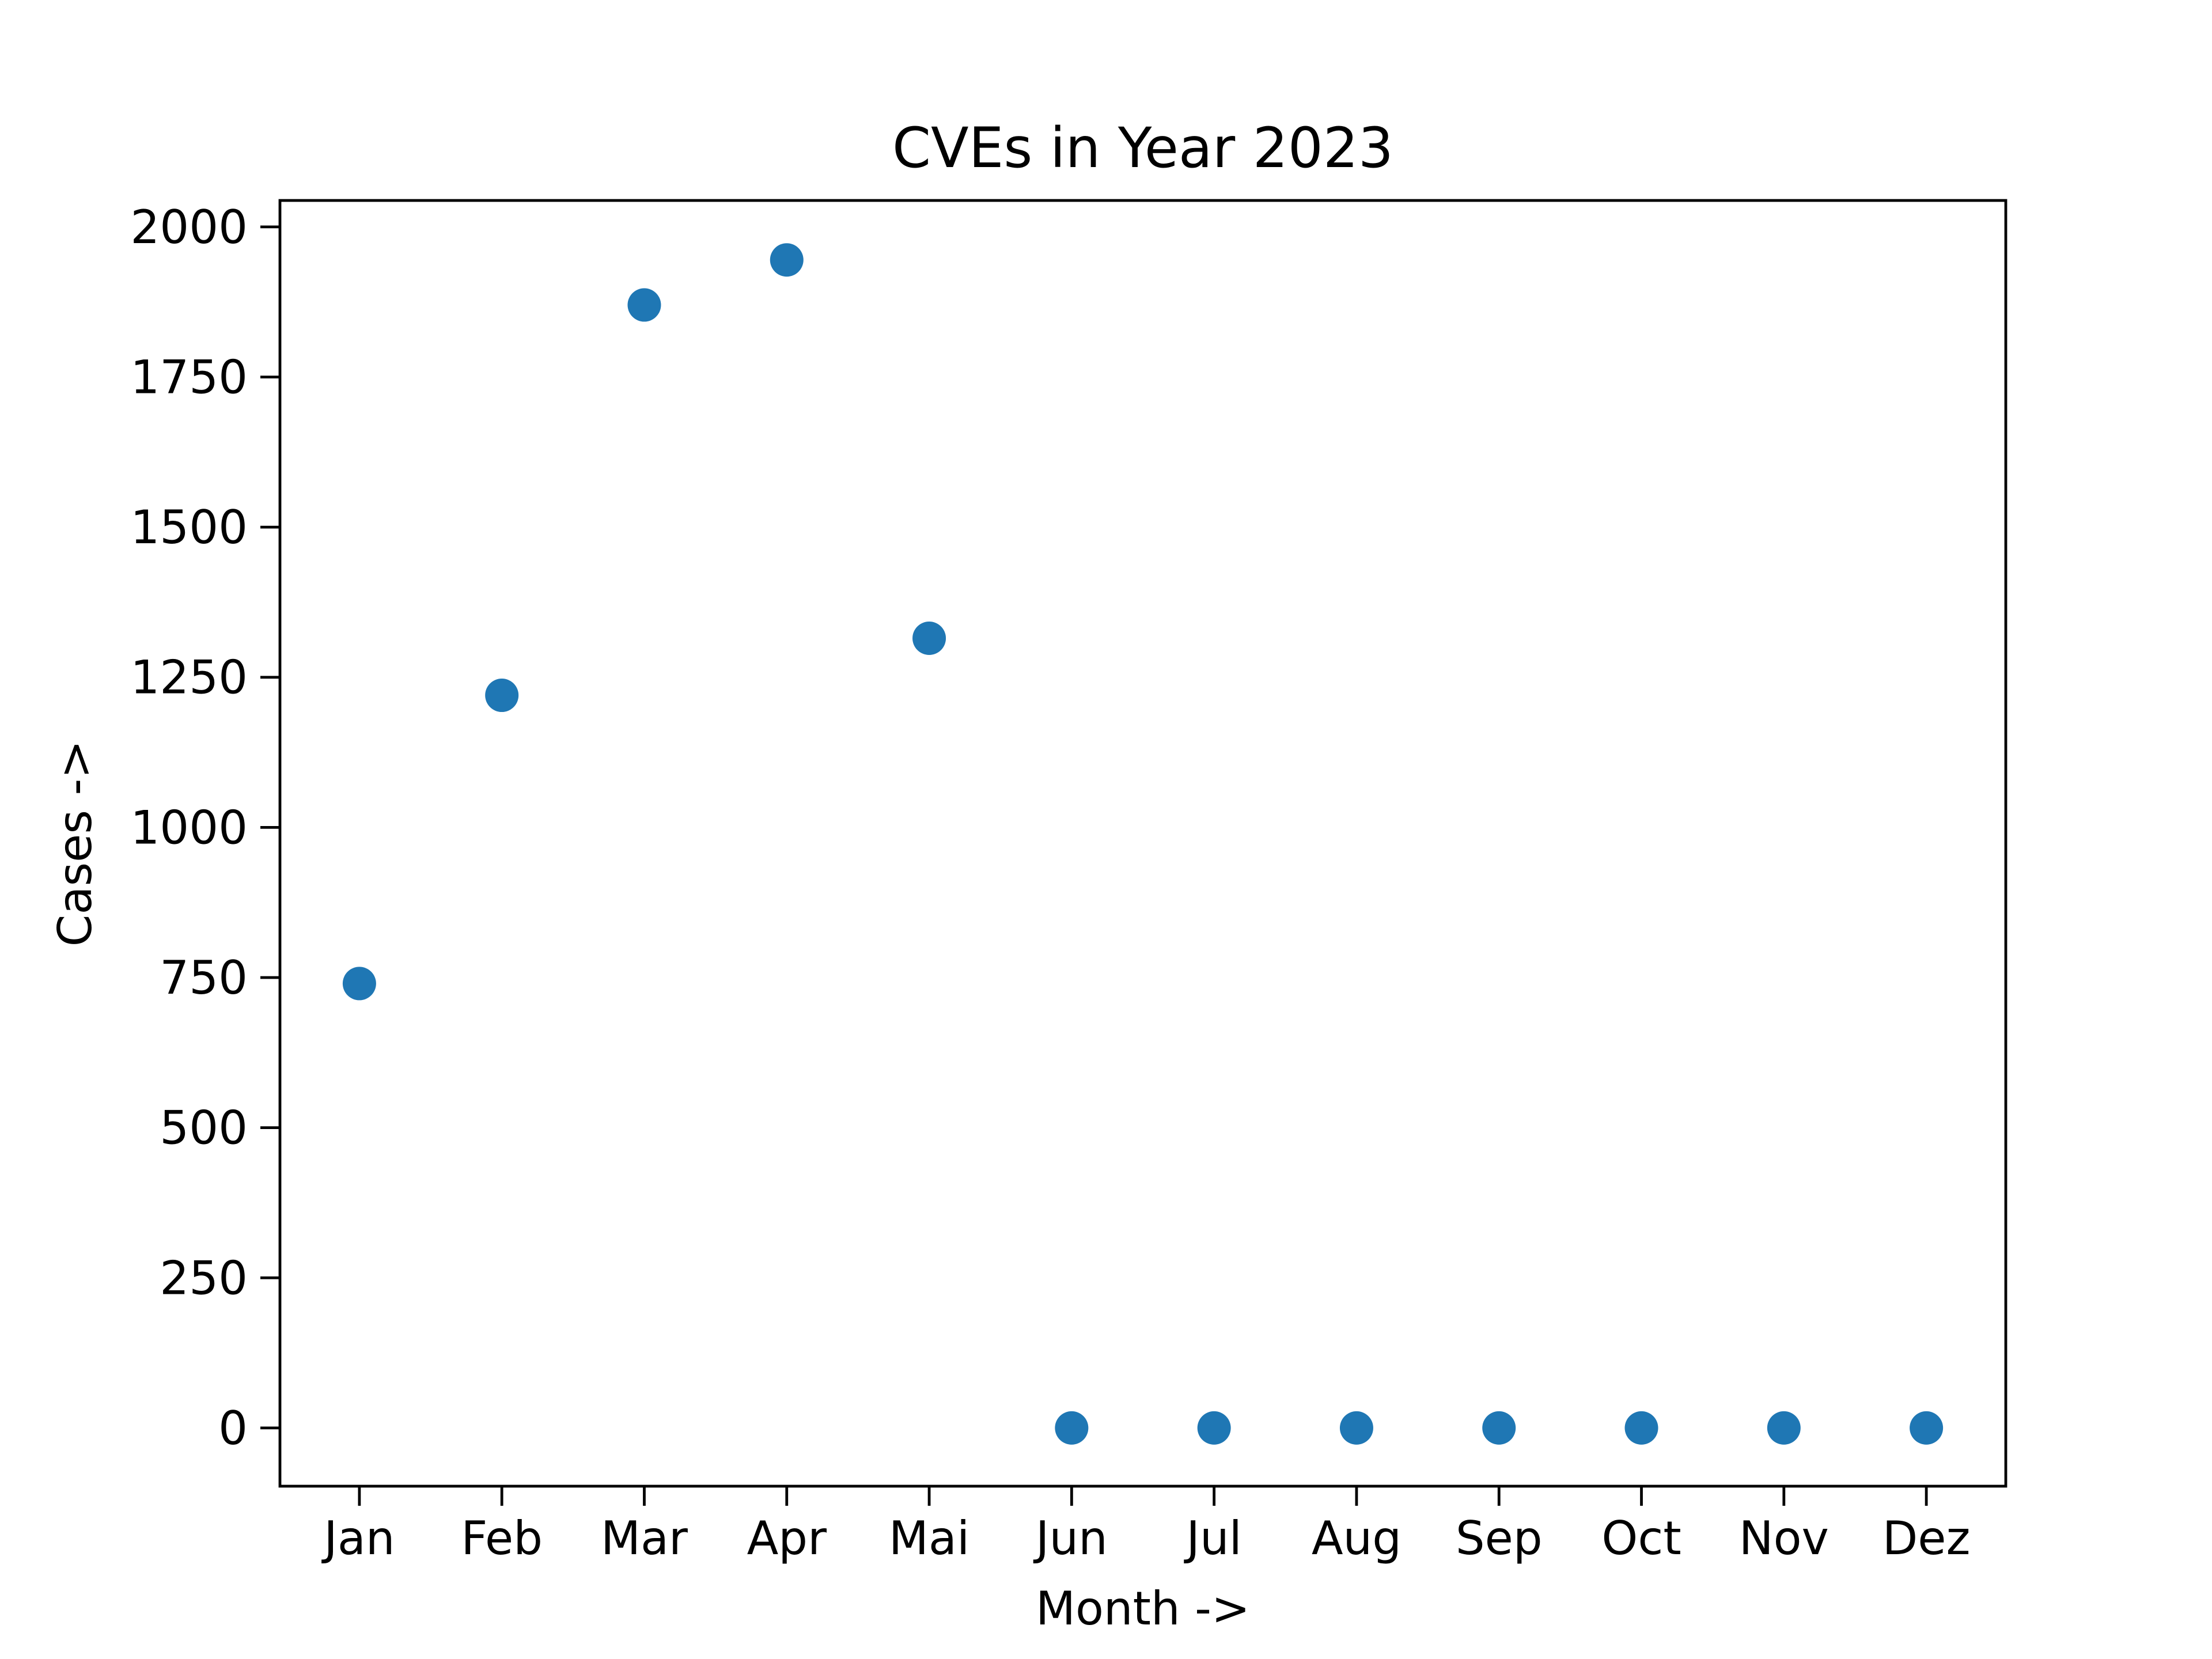  What do you see at coordinates (189, 227) in the screenshot?
I see `y-tick-label: 2000` at bounding box center [189, 227].